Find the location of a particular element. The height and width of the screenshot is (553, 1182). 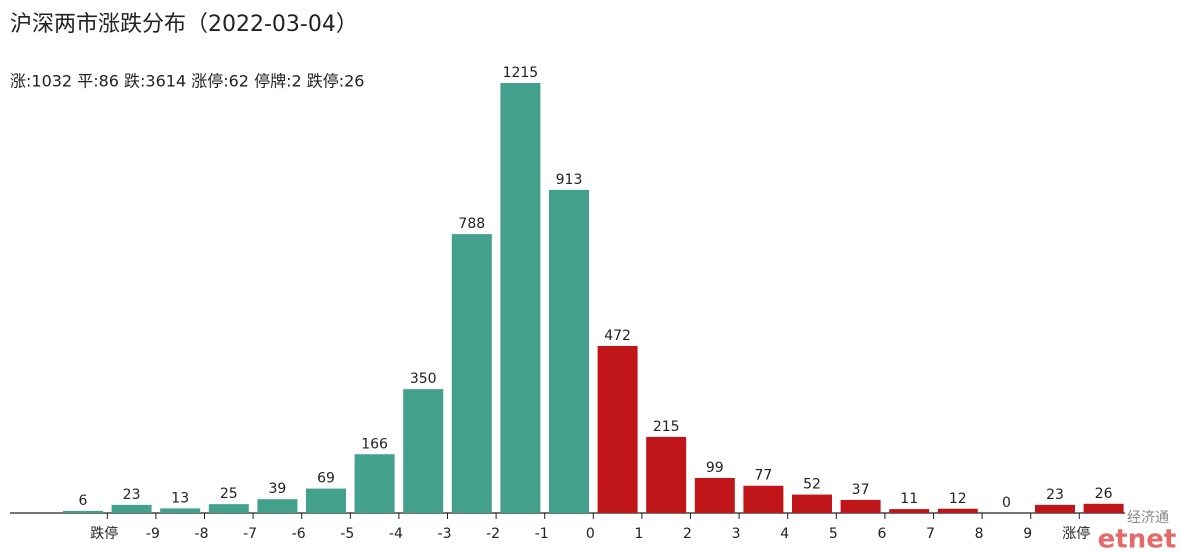

x-tick-label: 9 is located at coordinates (1027, 534).